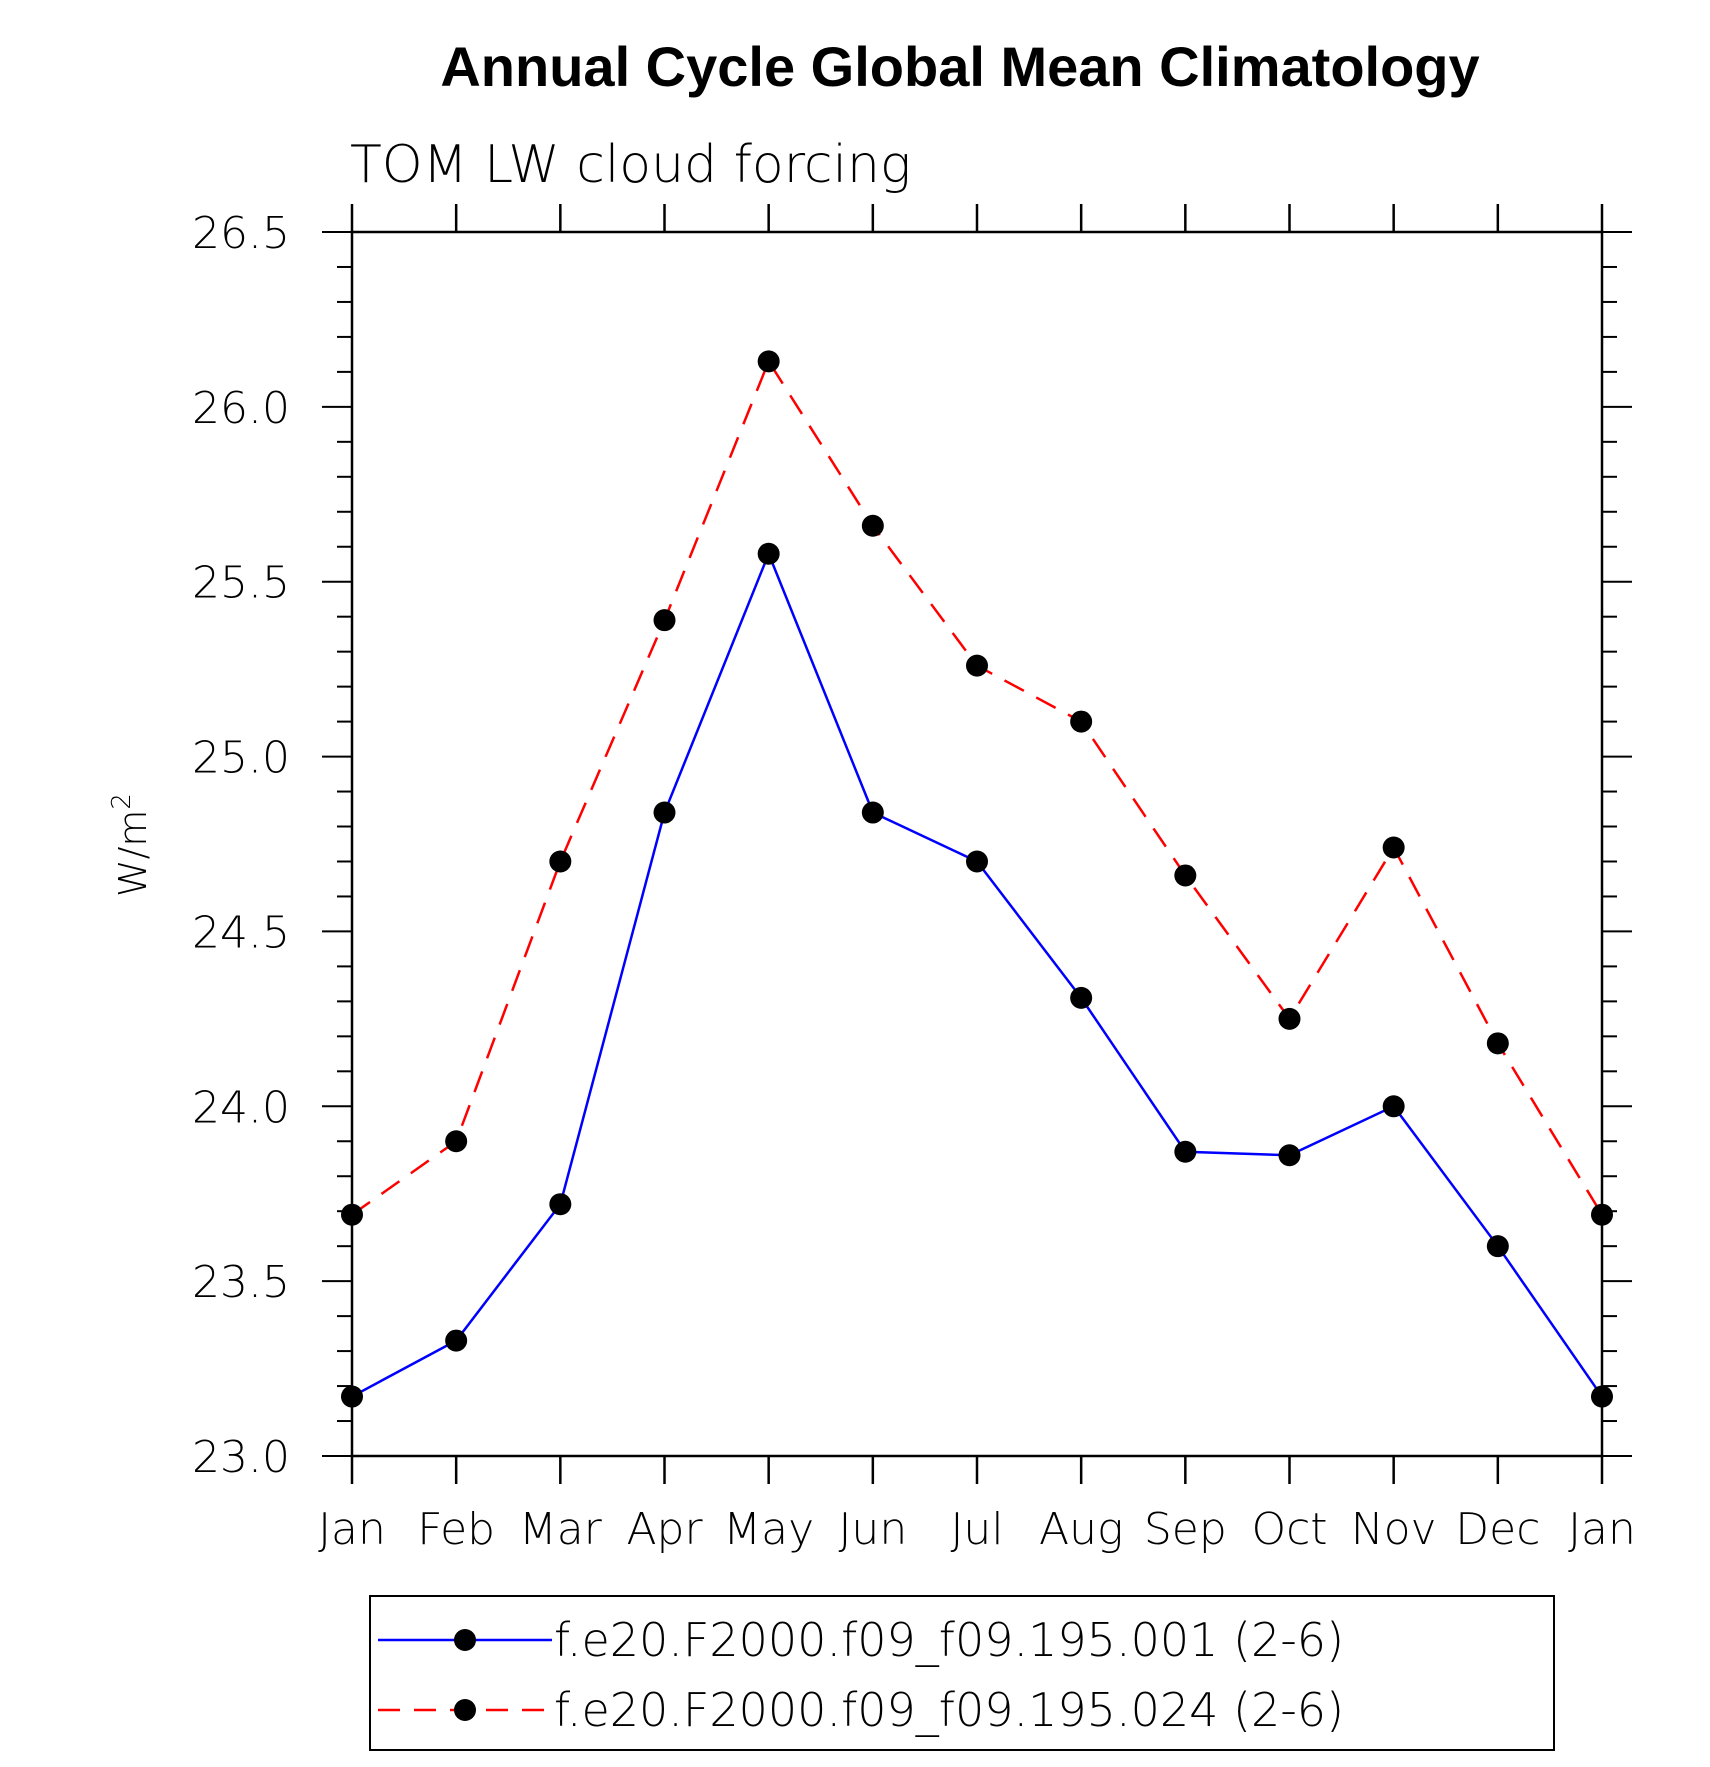 This screenshot has height=1767, width=1710. Describe the element at coordinates (1289, 1529) in the screenshot. I see `x-tick-label: Oct` at that location.